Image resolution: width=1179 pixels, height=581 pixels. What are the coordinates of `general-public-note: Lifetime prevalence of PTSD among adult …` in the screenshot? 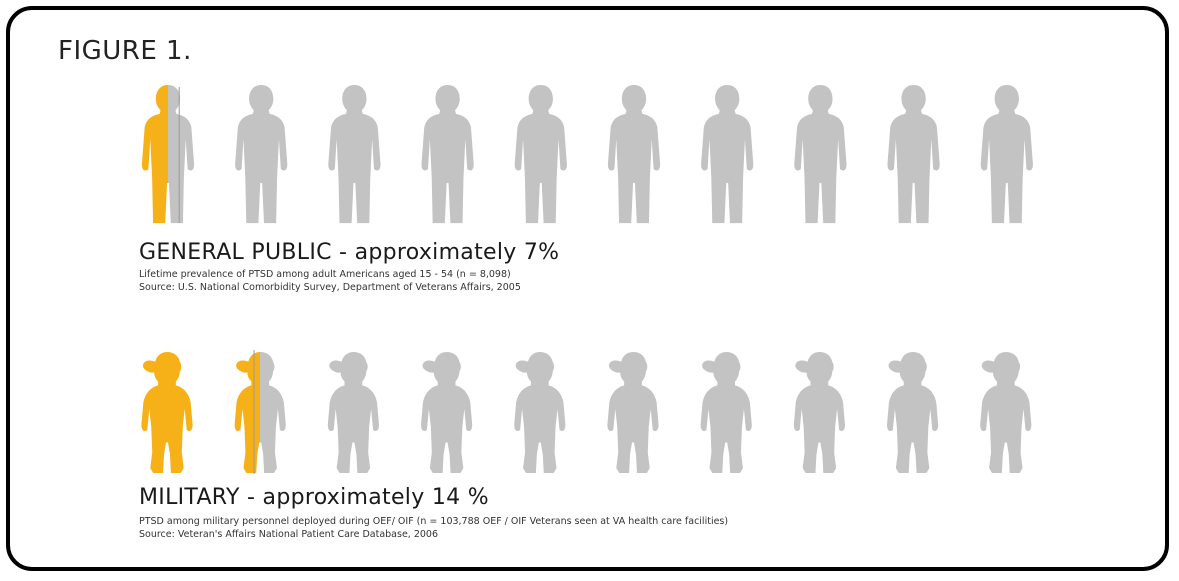 It's located at (325, 274).